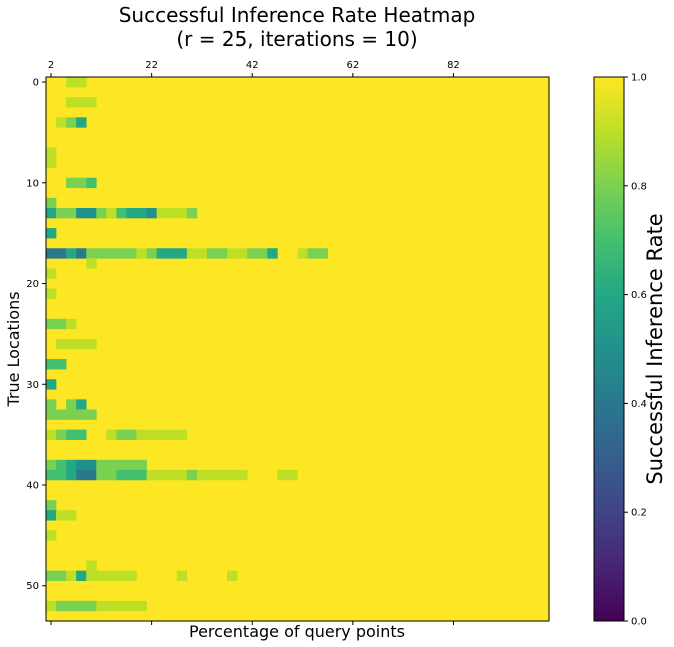  Describe the element at coordinates (609, 349) in the screenshot. I see `colorbar-gradient` at that location.